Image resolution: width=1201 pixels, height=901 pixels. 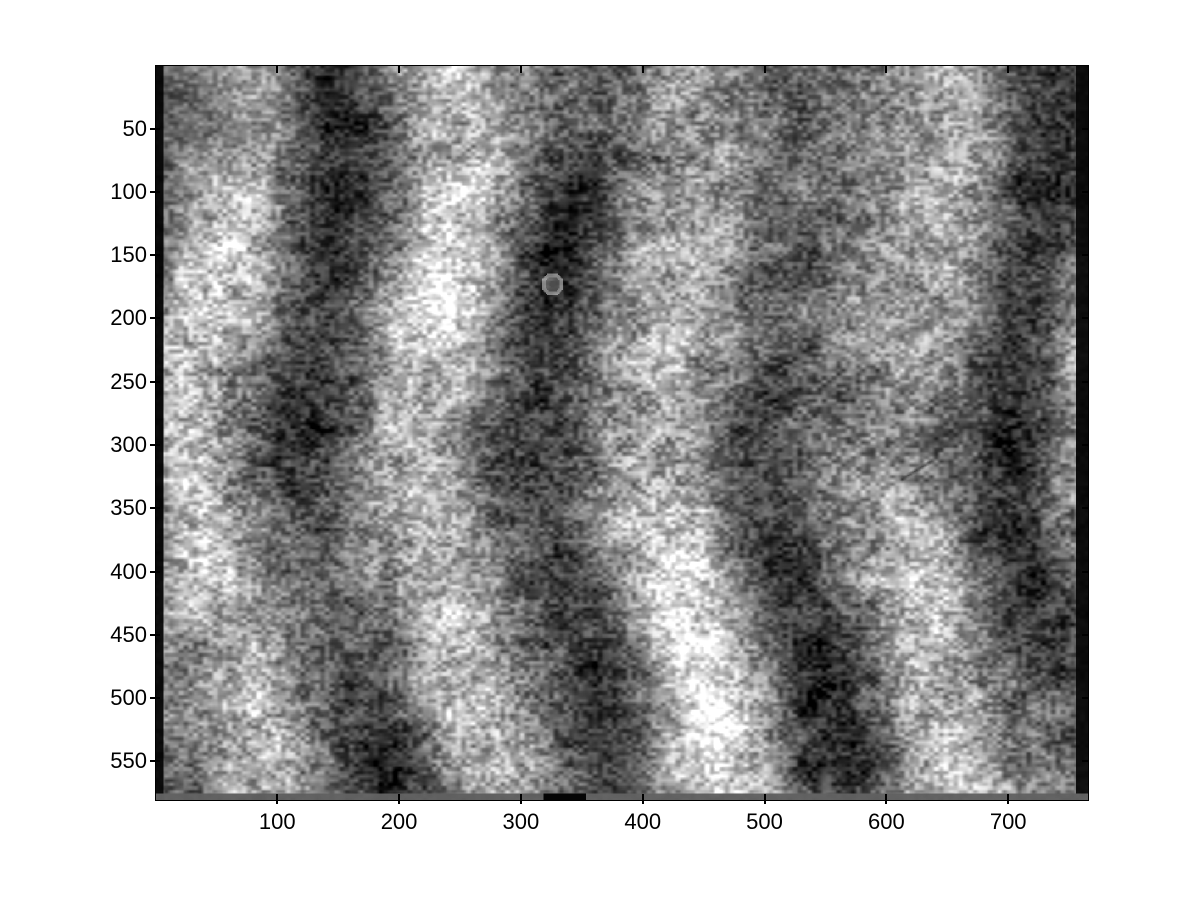 I want to click on y-tick-label: 450, so click(x=128, y=634).